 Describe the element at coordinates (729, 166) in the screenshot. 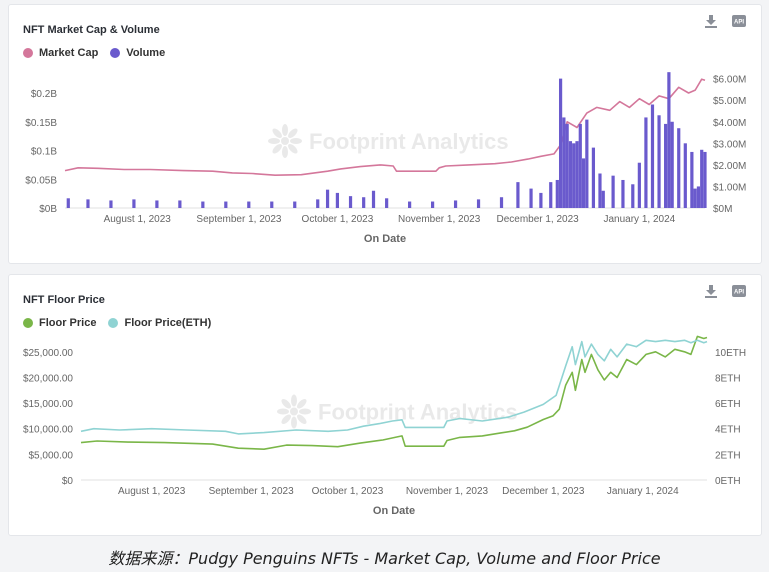

I see `y2-tick-label: $2.00M` at that location.